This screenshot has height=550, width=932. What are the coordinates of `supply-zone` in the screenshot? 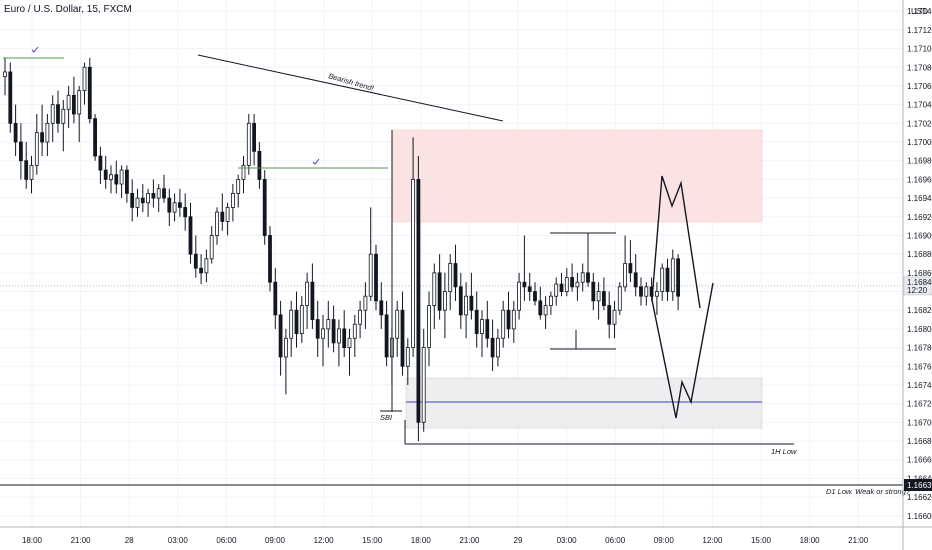 It's located at (577, 176).